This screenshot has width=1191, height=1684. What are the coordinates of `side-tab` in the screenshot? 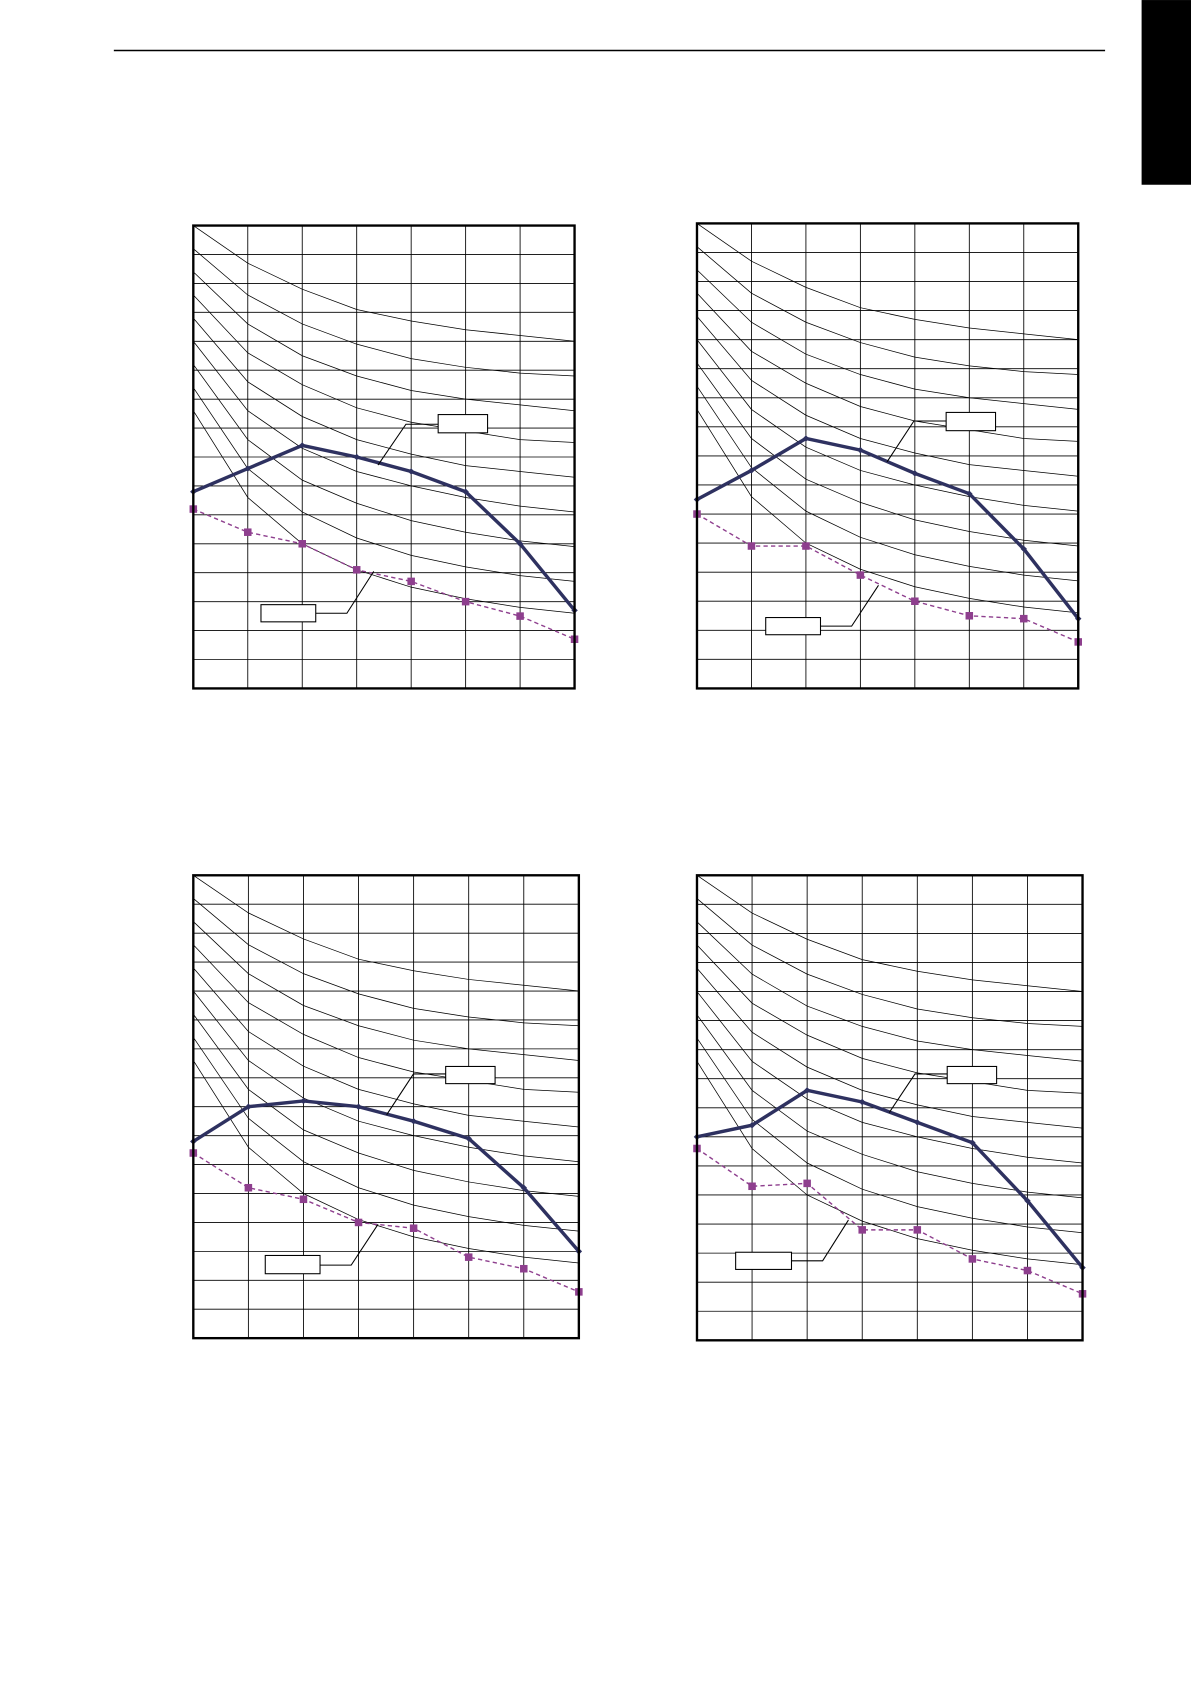 It's located at (1166, 92).